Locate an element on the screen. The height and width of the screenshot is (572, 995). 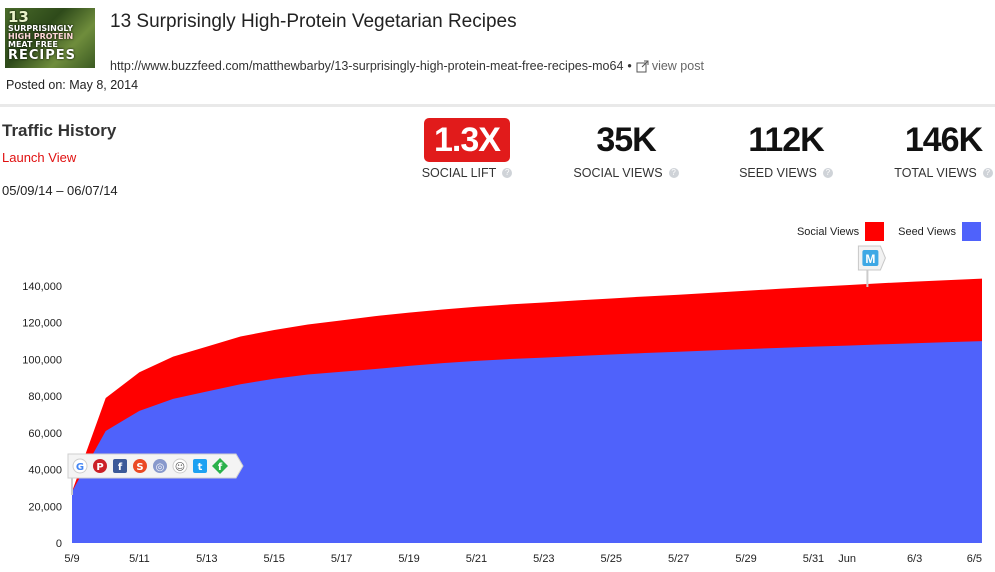
stumbleupon-icon: S is located at coordinates (140, 466).